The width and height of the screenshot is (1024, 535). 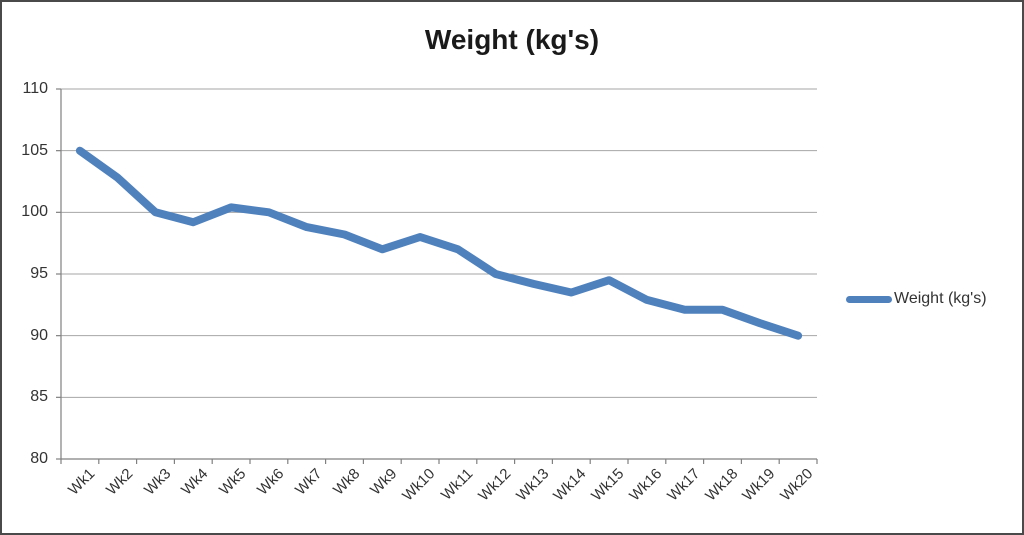 What do you see at coordinates (869, 299) in the screenshot?
I see `legend-line-swatch` at bounding box center [869, 299].